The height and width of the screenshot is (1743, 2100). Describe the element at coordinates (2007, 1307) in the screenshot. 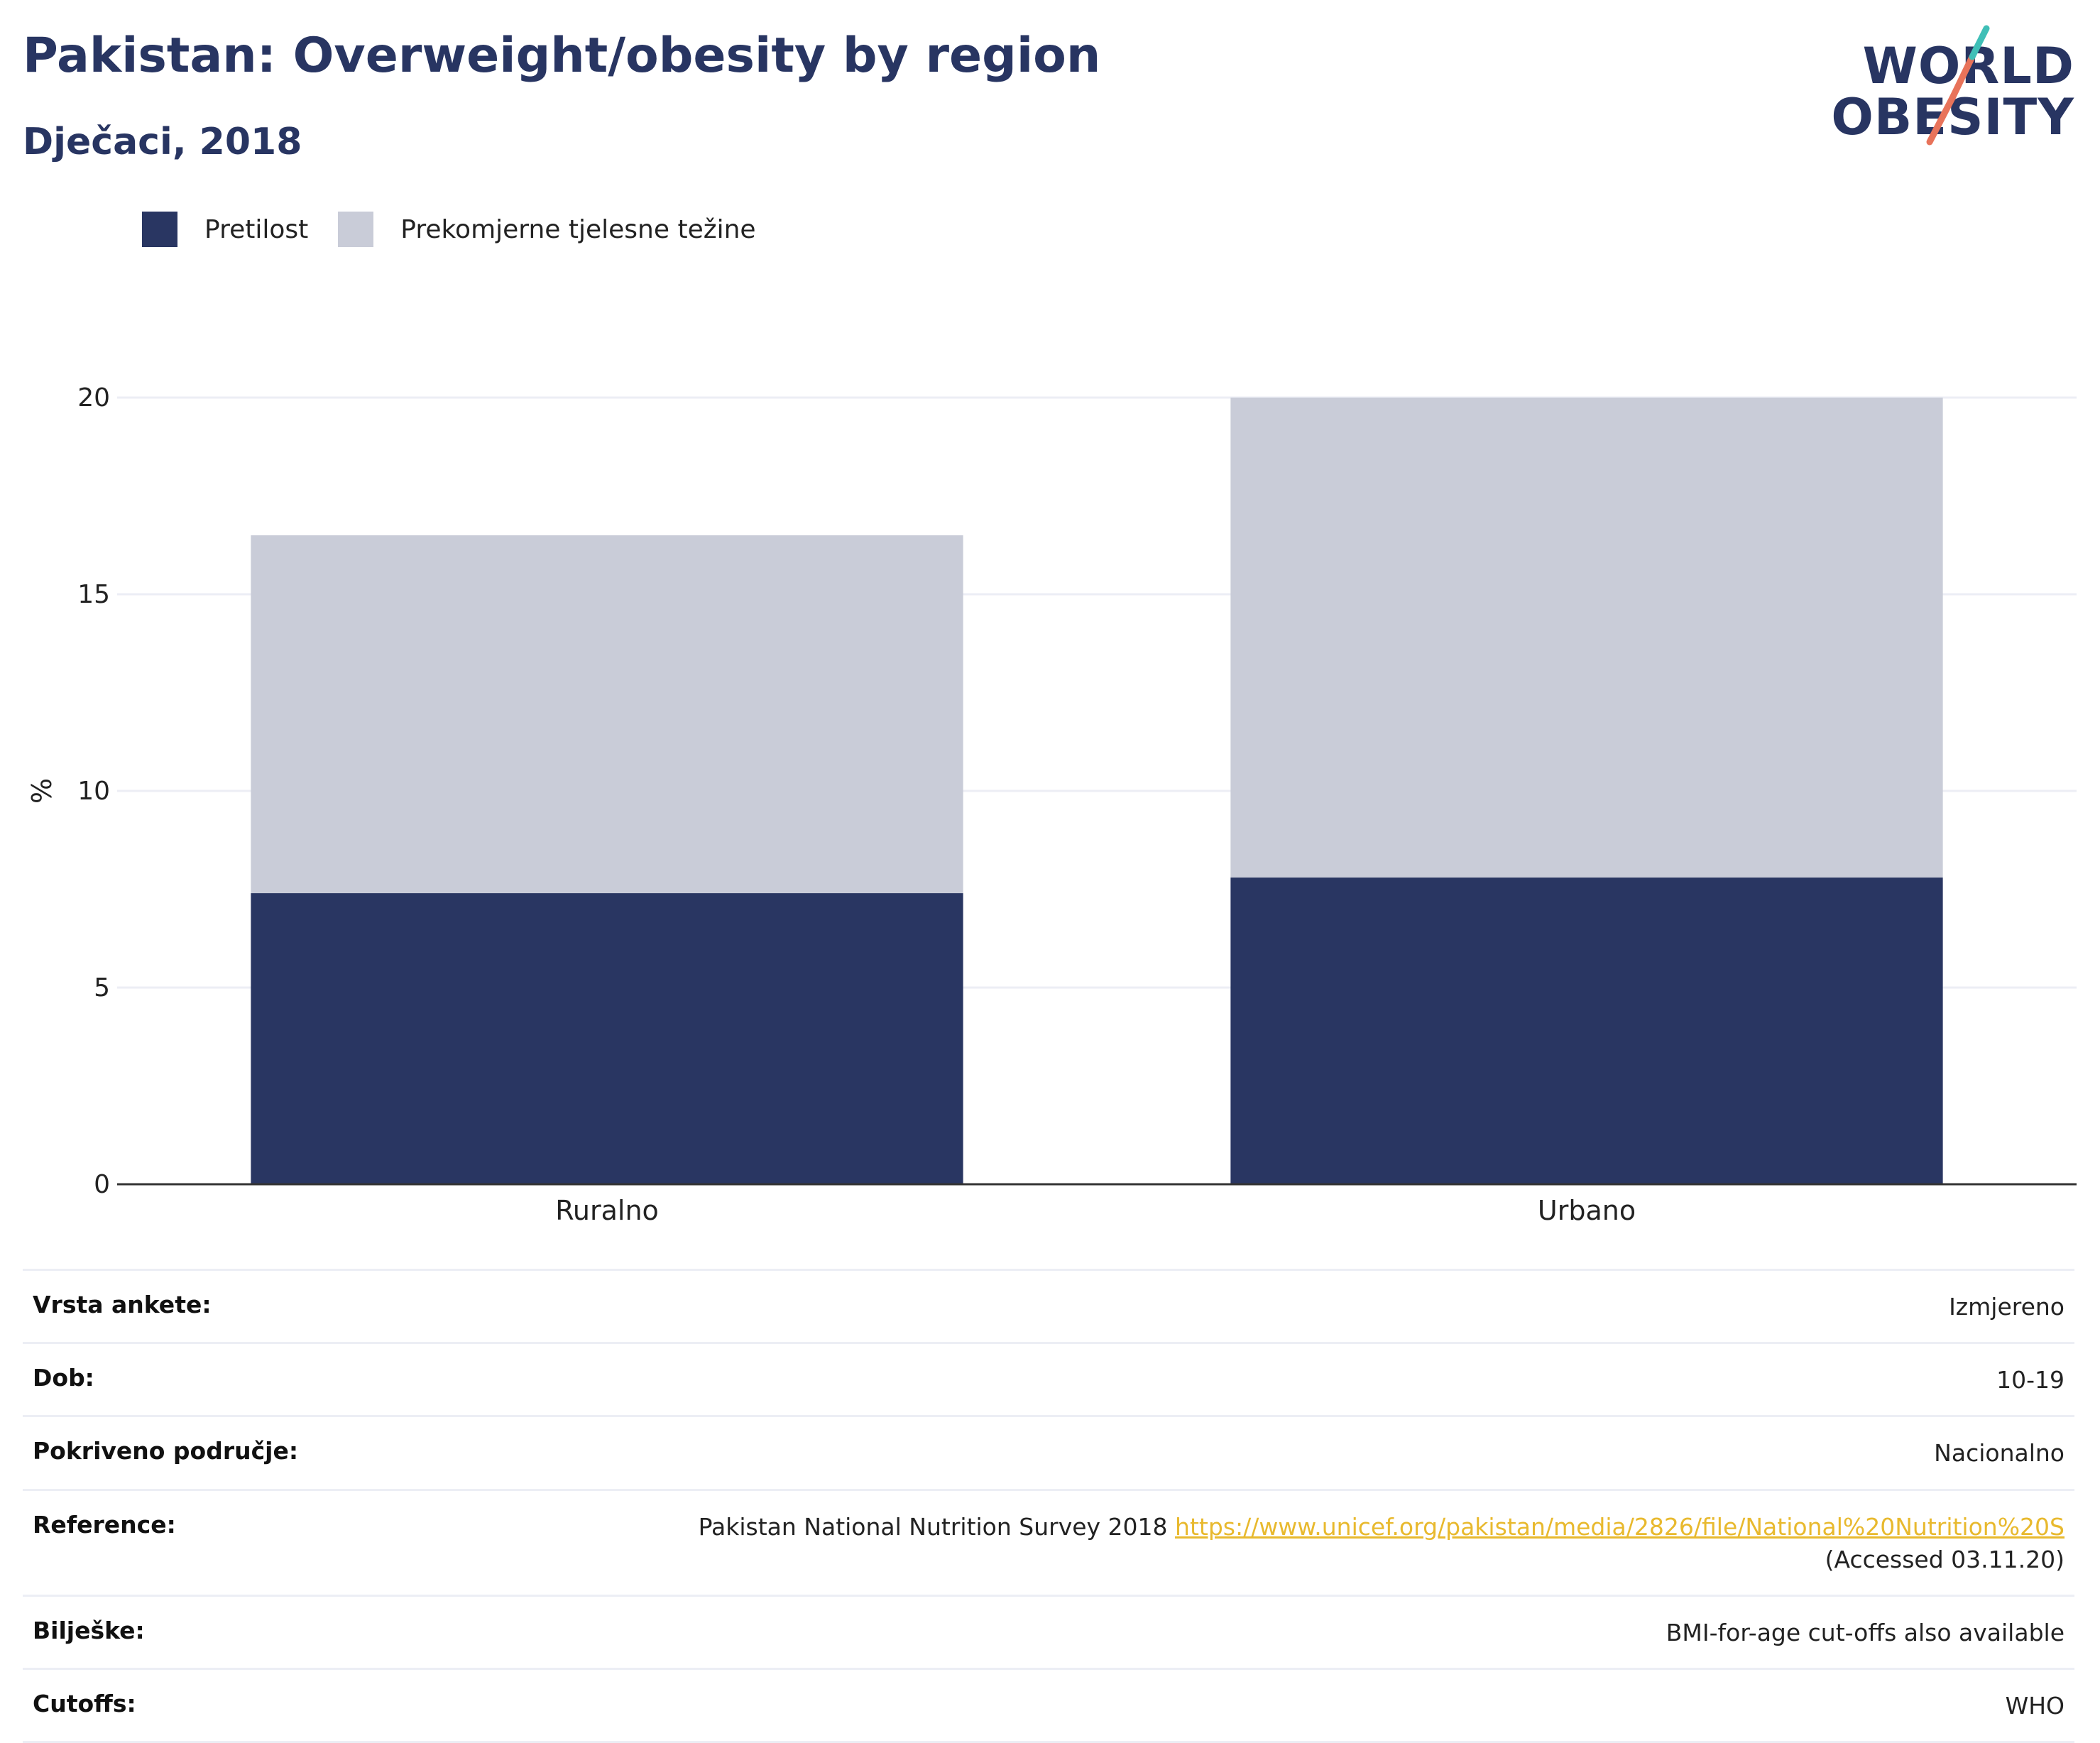

I see `metadata-value: Izmjereno` at that location.